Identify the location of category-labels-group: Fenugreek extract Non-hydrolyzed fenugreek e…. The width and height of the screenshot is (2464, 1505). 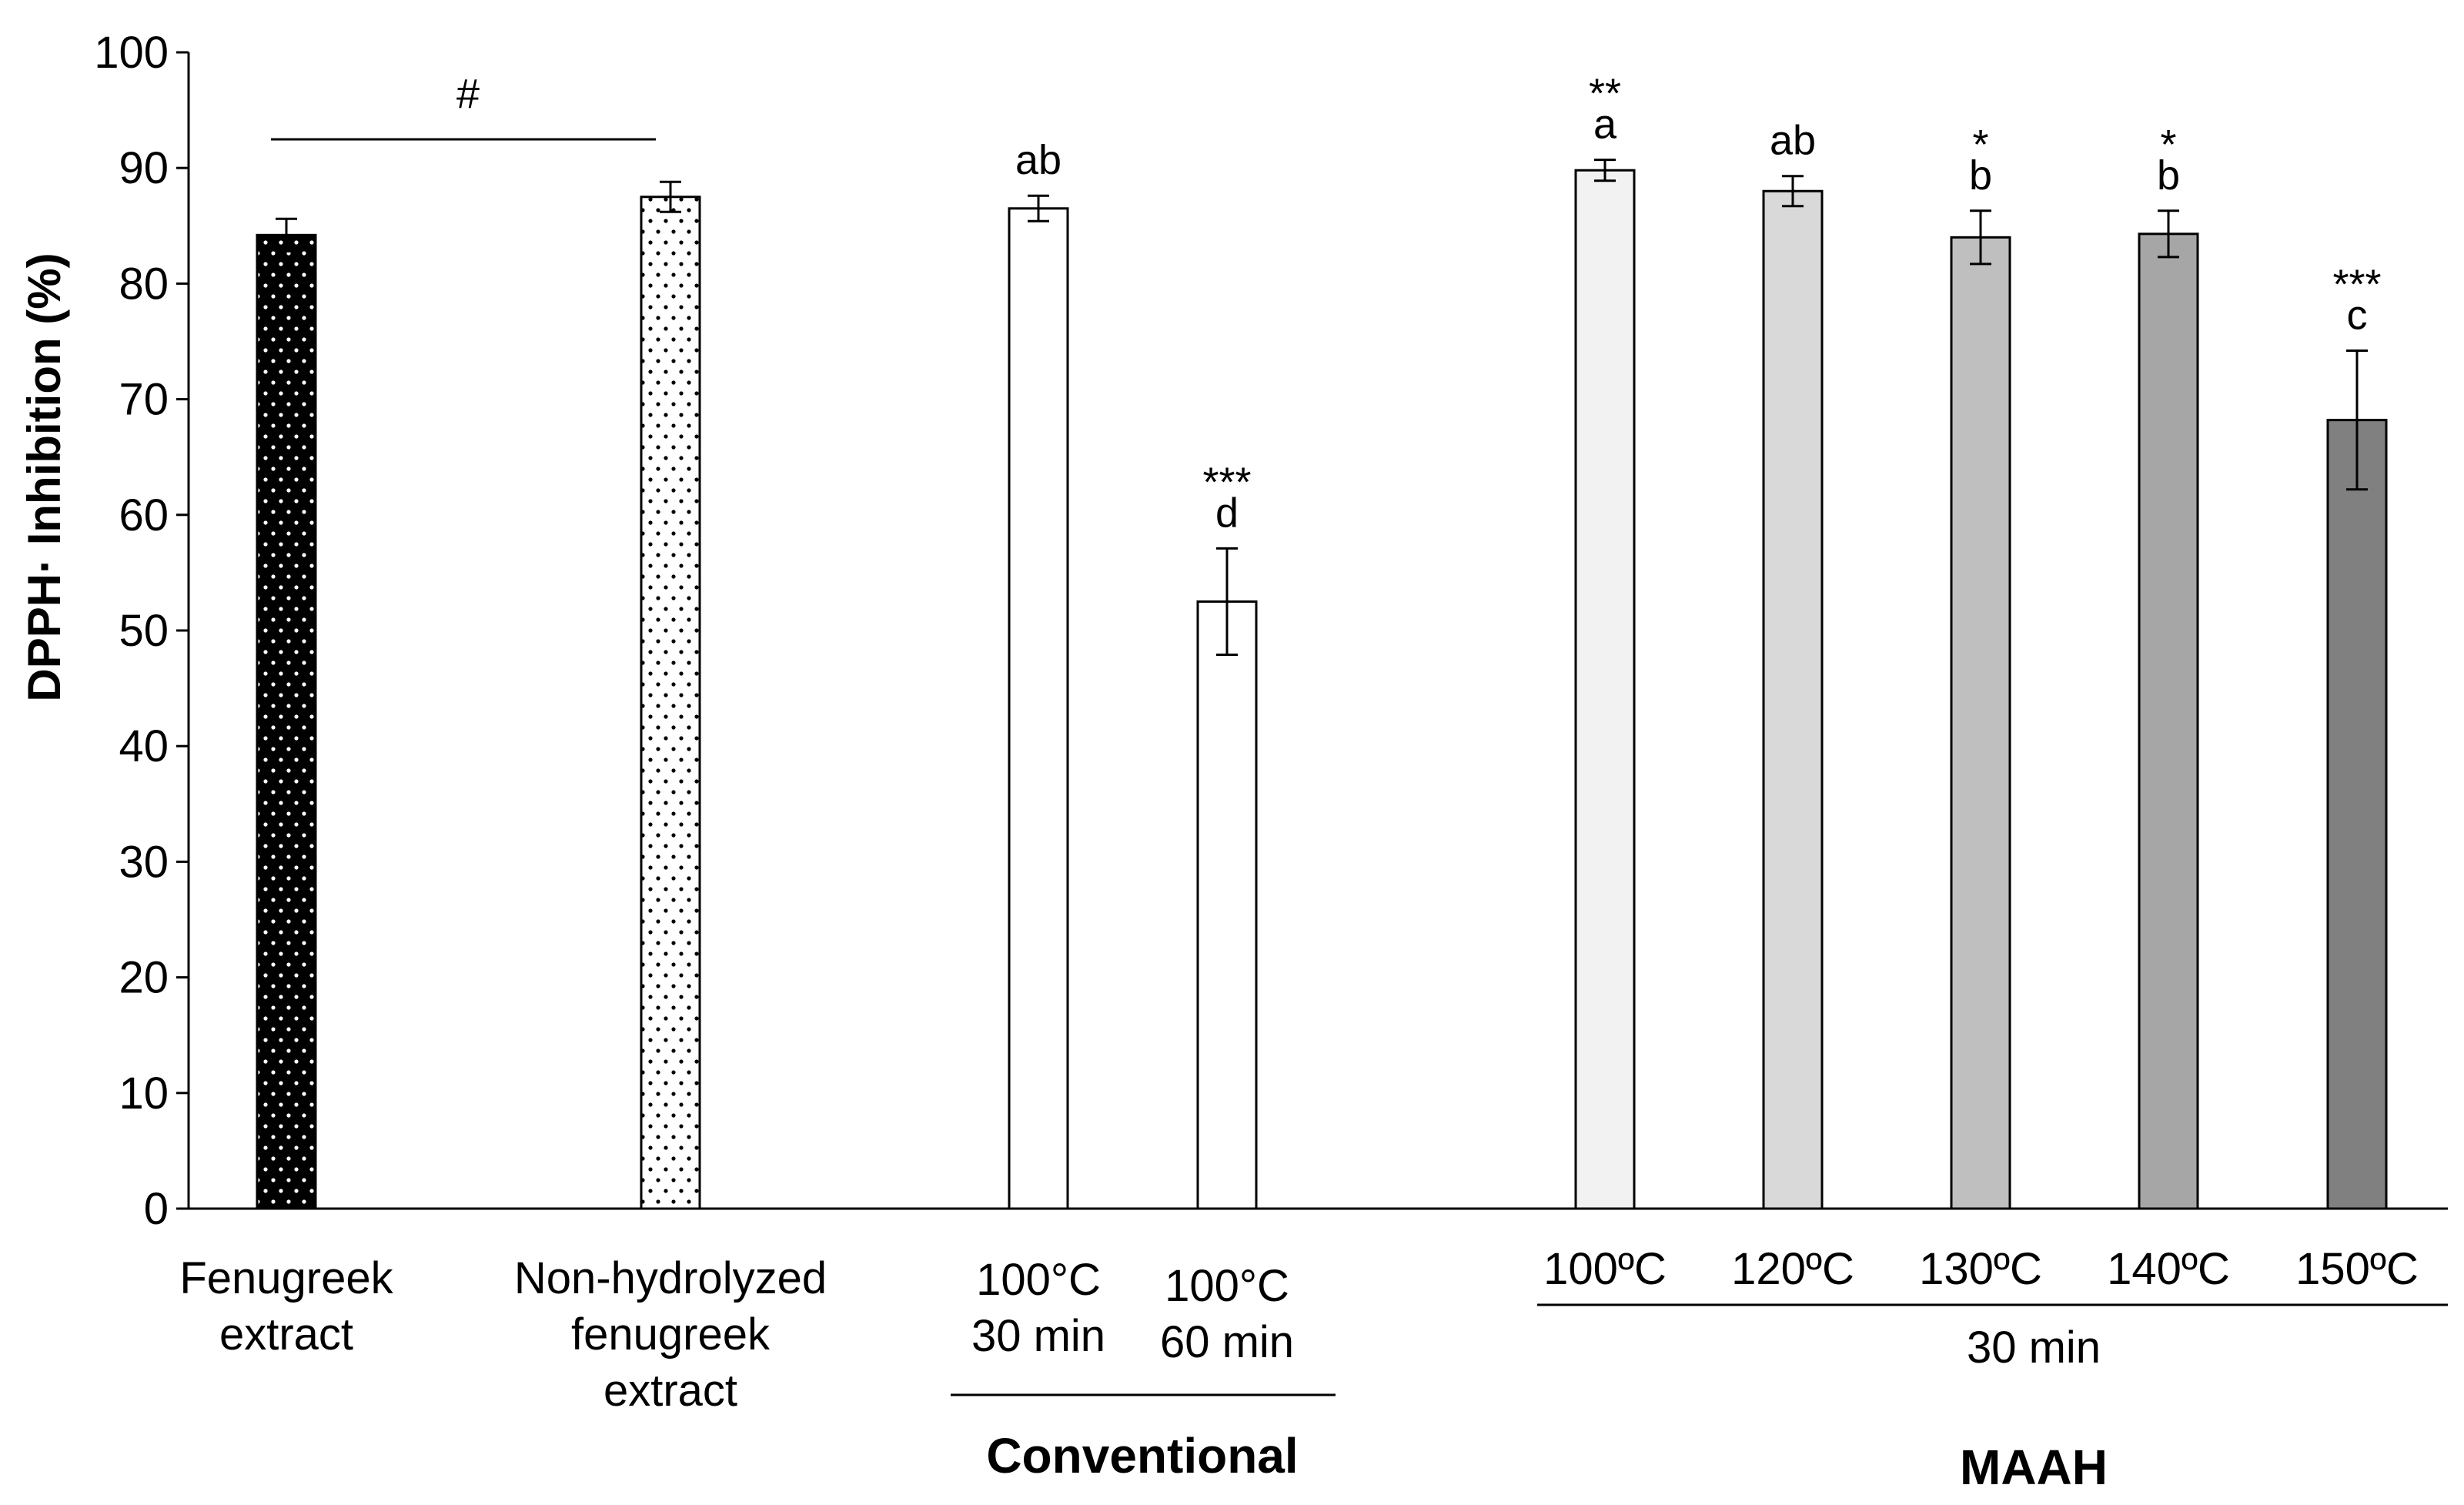
(1299, 1330).